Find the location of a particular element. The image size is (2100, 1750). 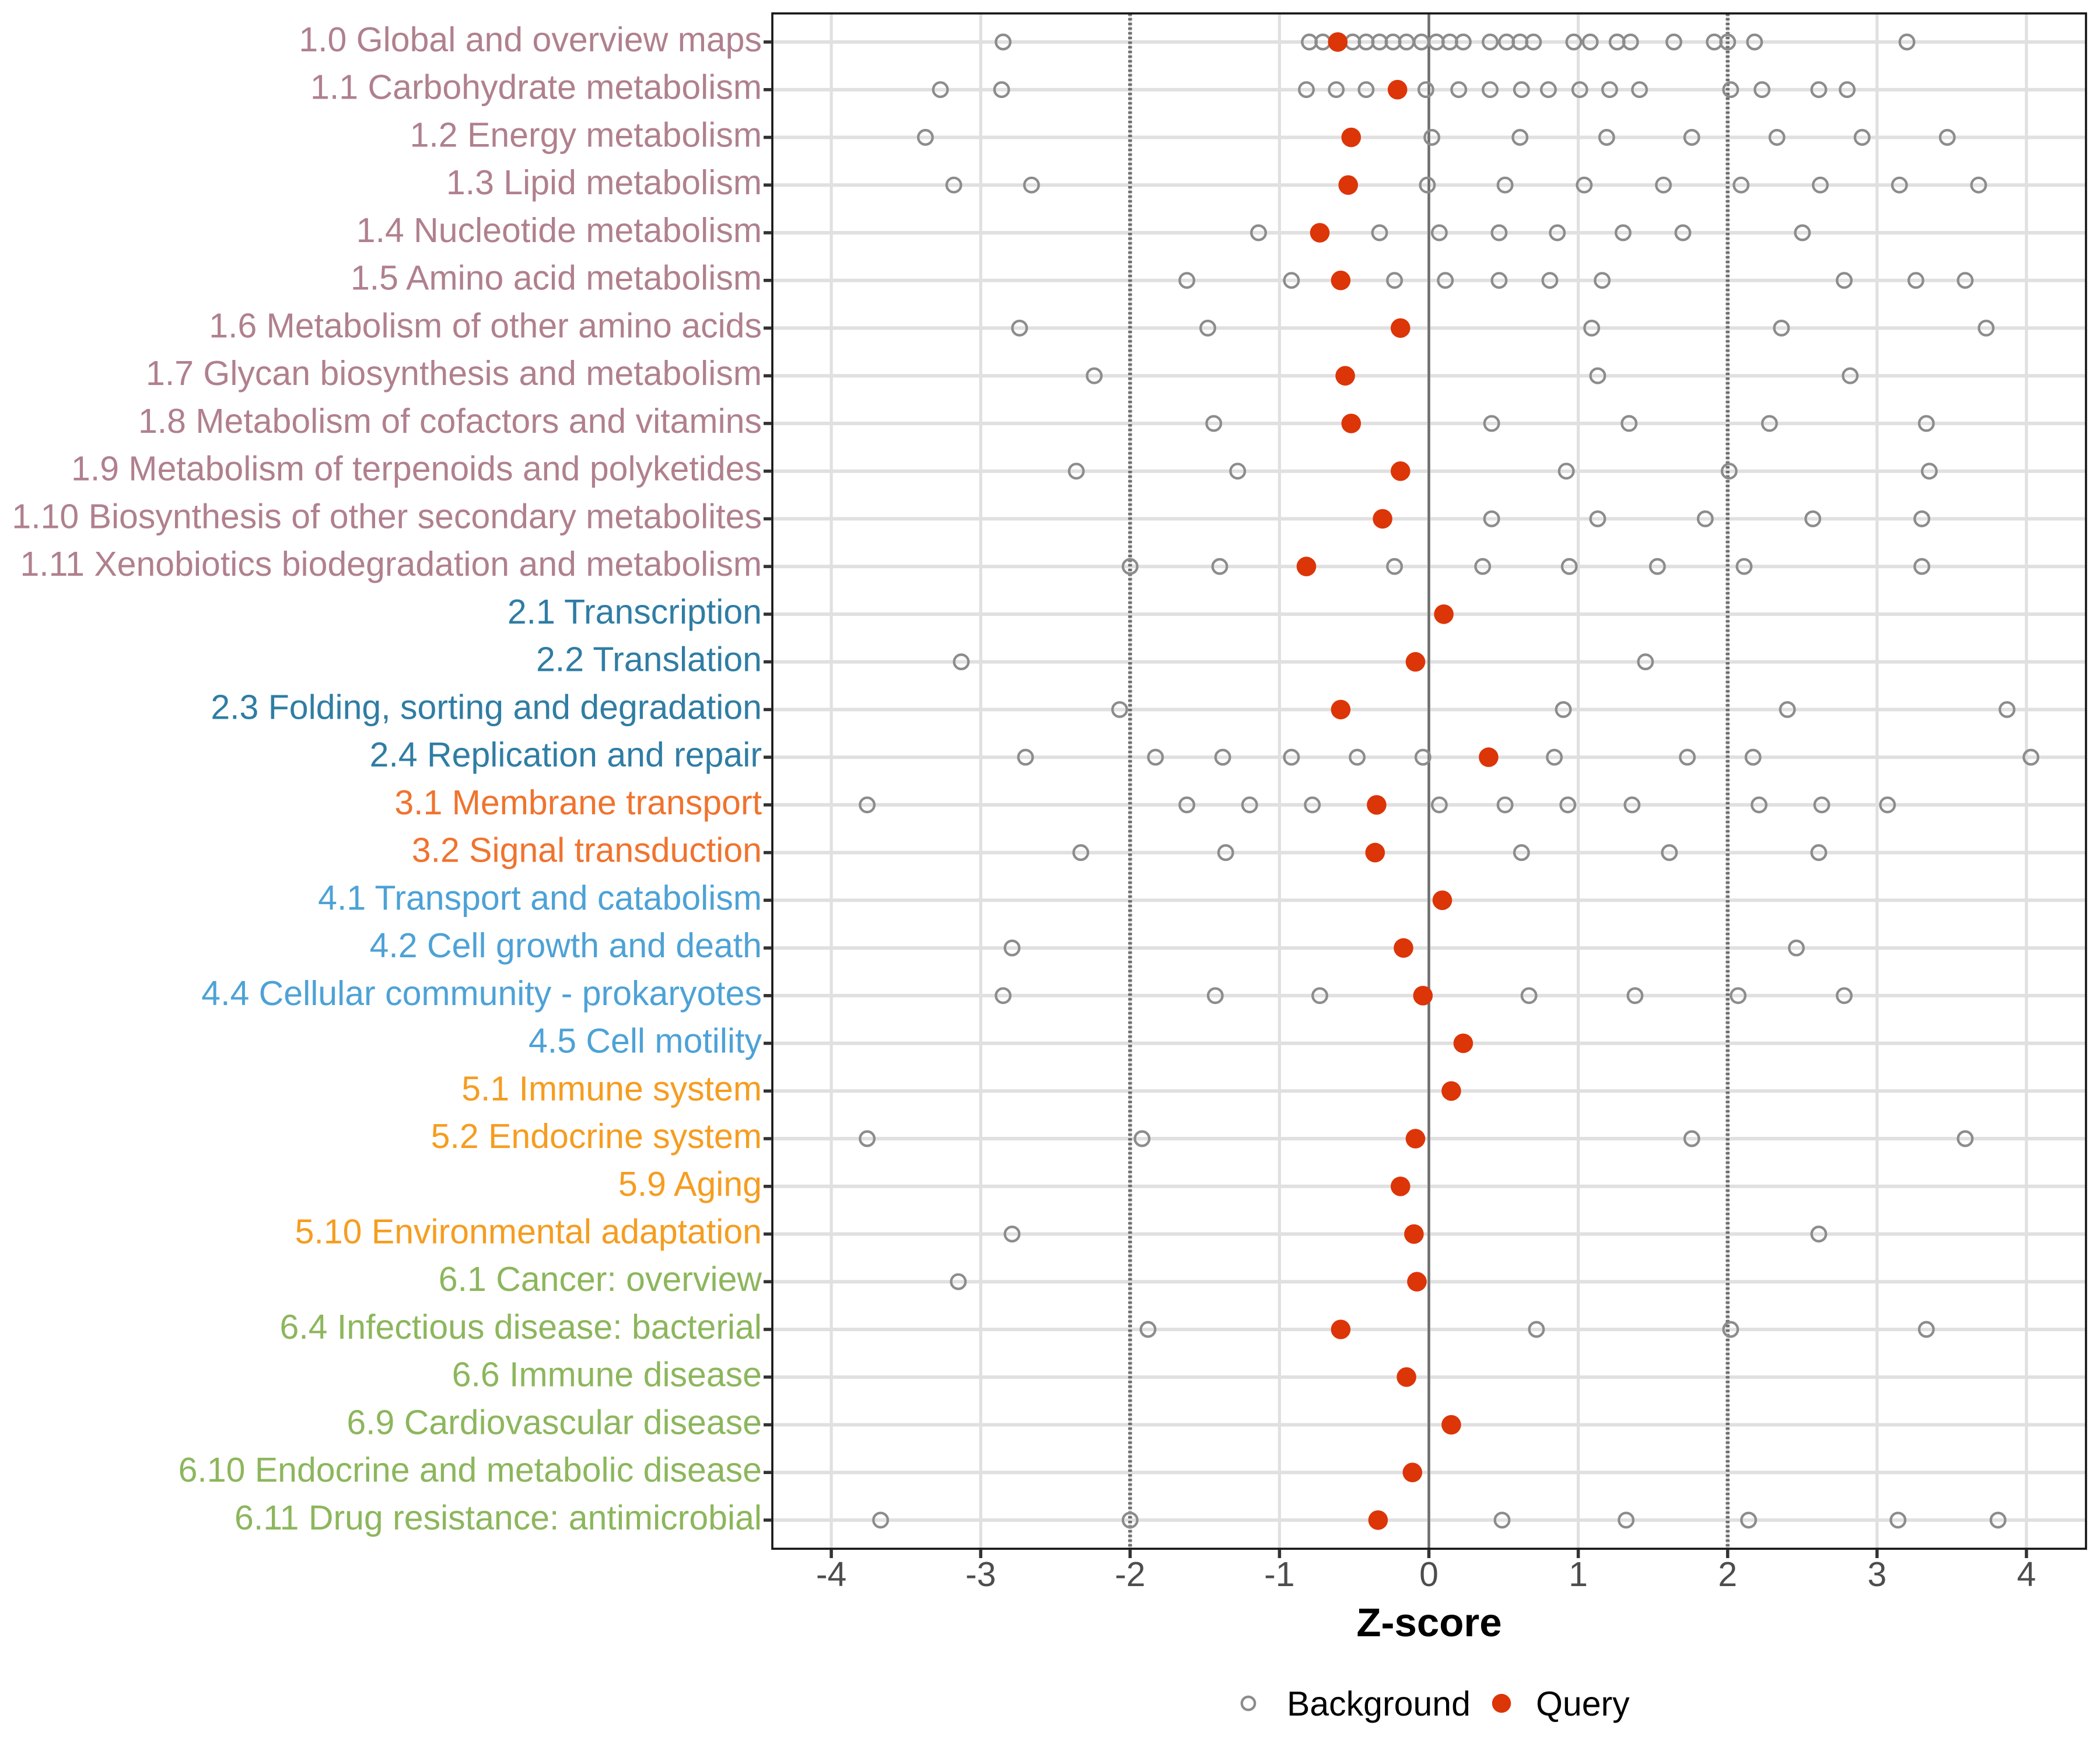

svg-text: 1.1 Carbohydrate metabolism is located at coordinates (536, 87).